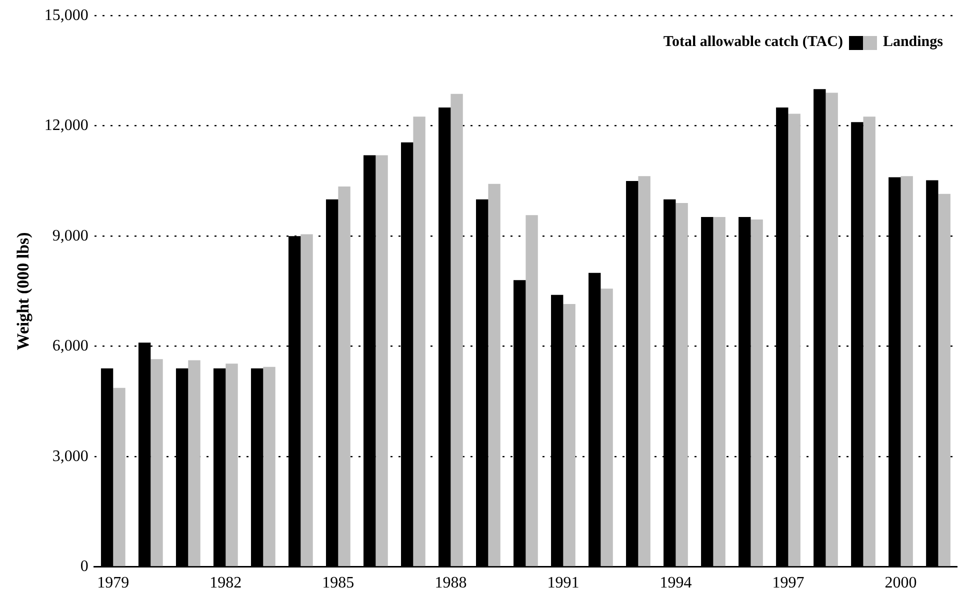  I want to click on legend-label: Landings, so click(912, 42).